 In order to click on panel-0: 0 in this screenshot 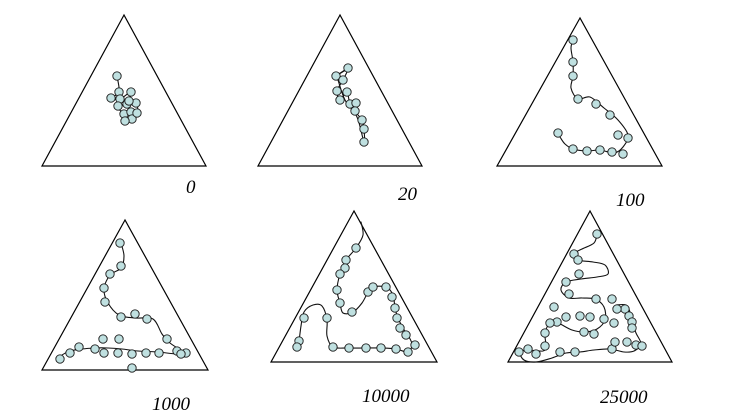, I will do `click(124, 105)`.